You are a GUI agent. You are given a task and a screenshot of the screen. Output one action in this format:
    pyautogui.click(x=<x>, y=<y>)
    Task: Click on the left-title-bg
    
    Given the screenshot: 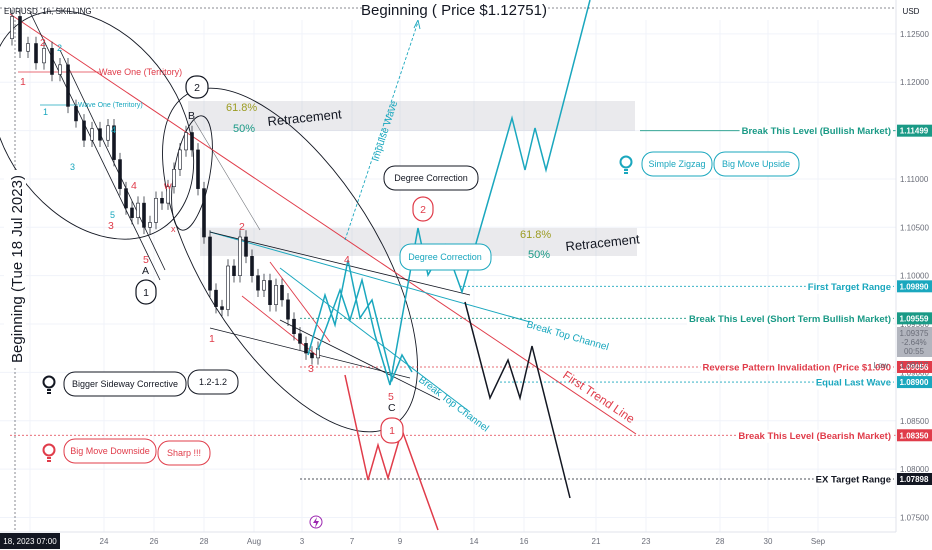 What is the action you would take?
    pyautogui.click(x=15, y=269)
    